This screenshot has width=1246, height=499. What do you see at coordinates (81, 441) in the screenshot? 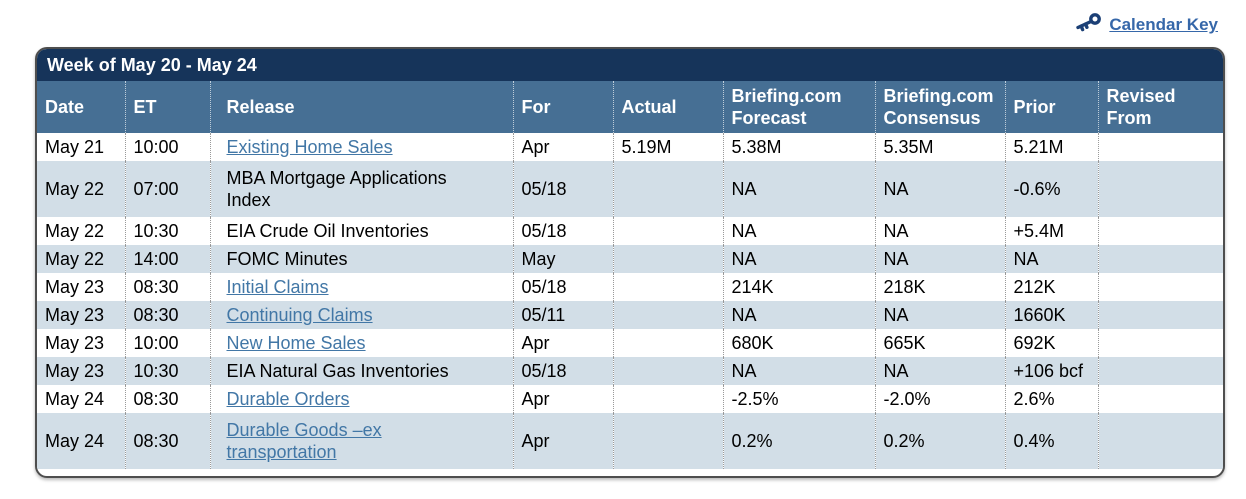
I see `cell-date: May 24` at bounding box center [81, 441].